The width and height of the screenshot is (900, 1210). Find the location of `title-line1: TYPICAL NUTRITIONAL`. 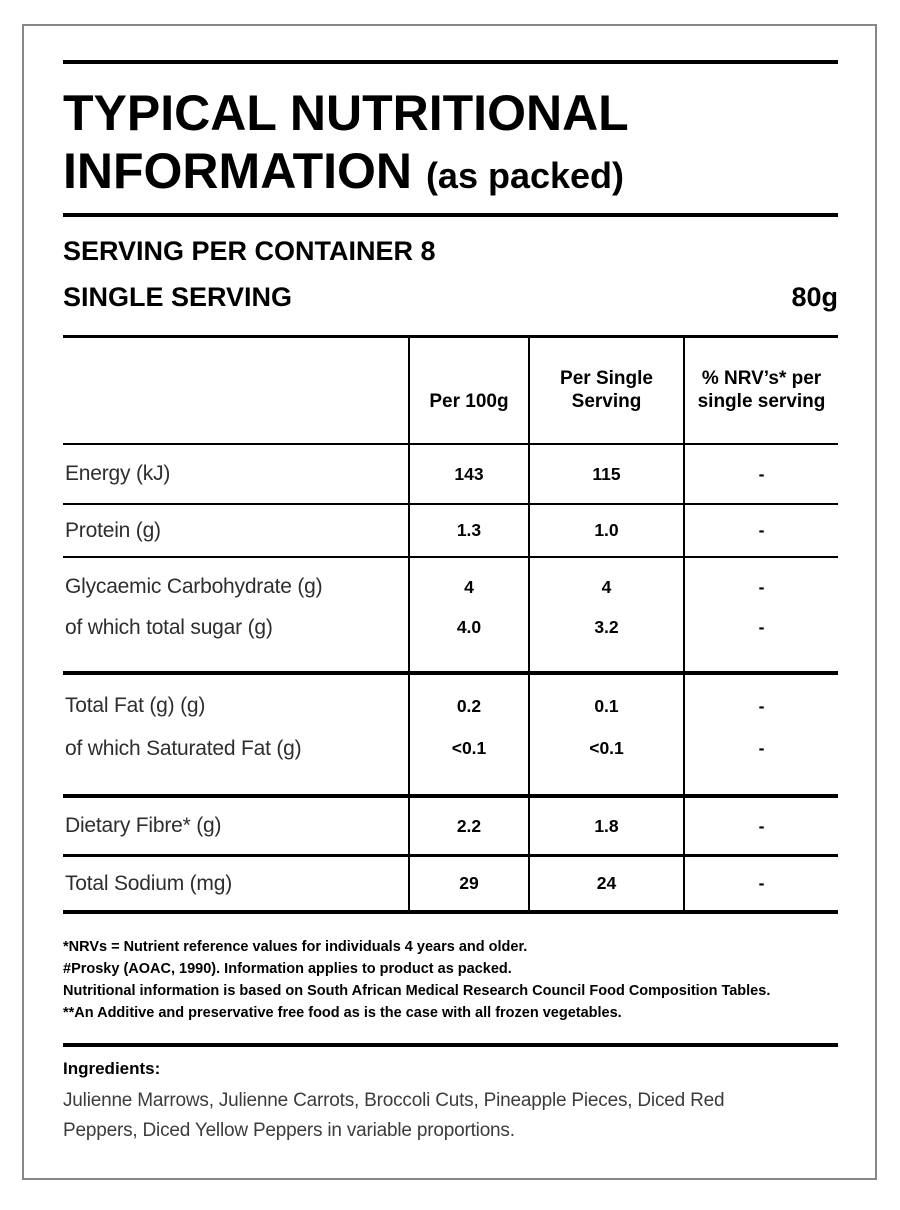

title-line1: TYPICAL NUTRITIONAL is located at coordinates (346, 113).